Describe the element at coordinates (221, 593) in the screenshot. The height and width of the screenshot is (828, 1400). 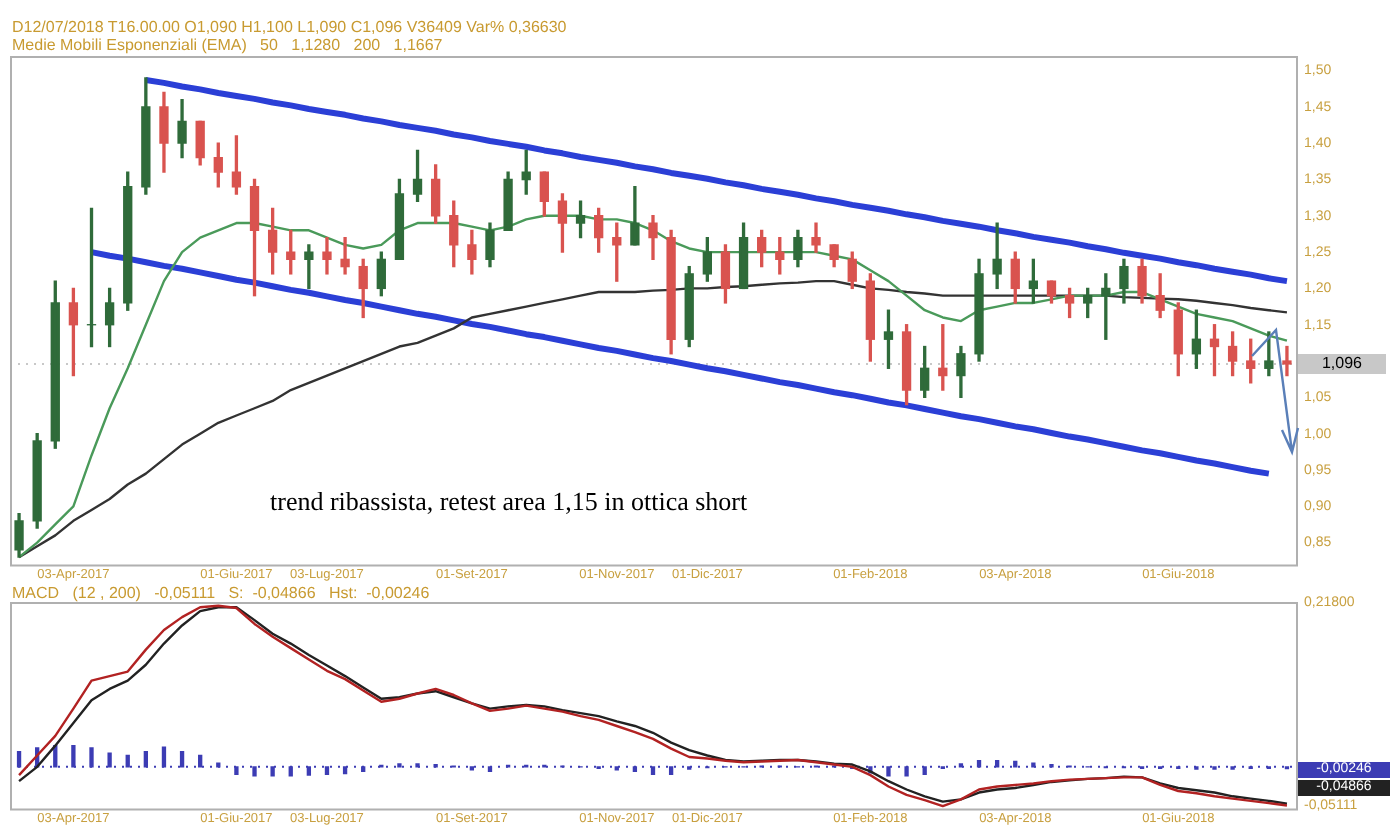
I see `text: MACD (12 , 200) -0,05111 S: -0,04866 Hst: -0,00246` at that location.